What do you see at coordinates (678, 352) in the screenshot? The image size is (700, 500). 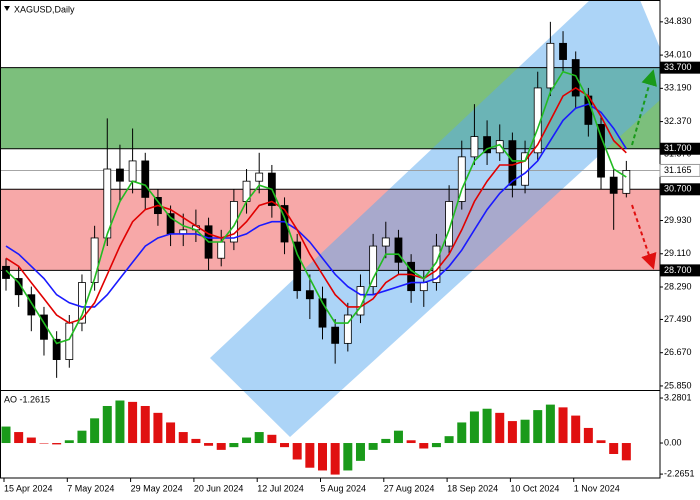 I see `y-tick-label: 26.670` at bounding box center [678, 352].